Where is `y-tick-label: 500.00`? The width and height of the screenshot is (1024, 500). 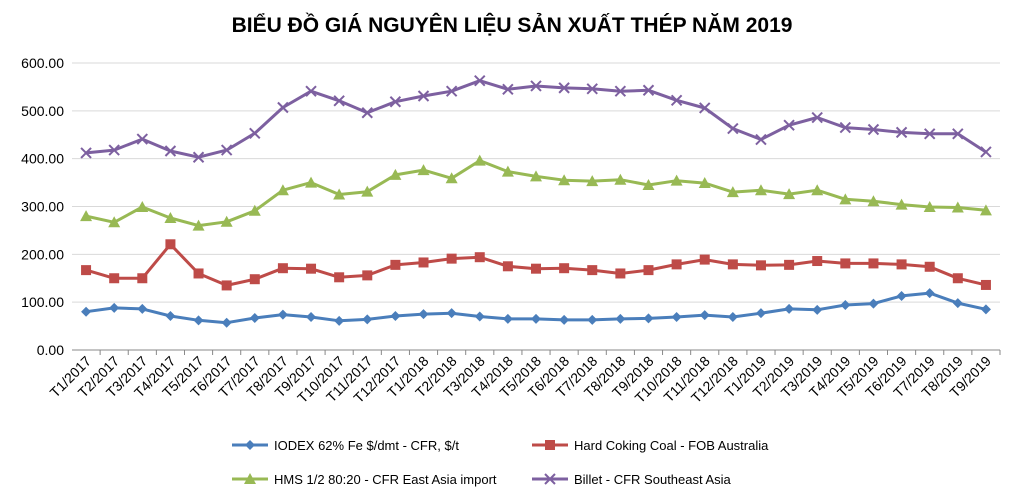 y-tick-label: 500.00 is located at coordinates (42, 111).